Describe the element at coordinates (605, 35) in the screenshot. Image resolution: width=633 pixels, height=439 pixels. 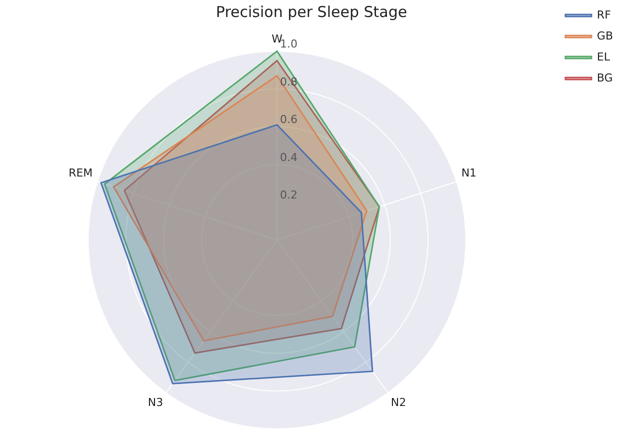
I see `legend-label: GB` at that location.